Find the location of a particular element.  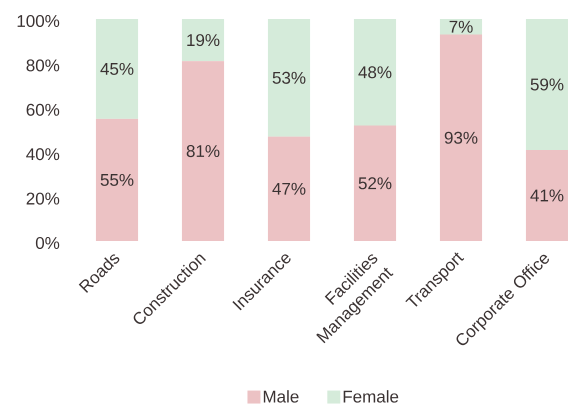

data-label: 45% is located at coordinates (117, 68).